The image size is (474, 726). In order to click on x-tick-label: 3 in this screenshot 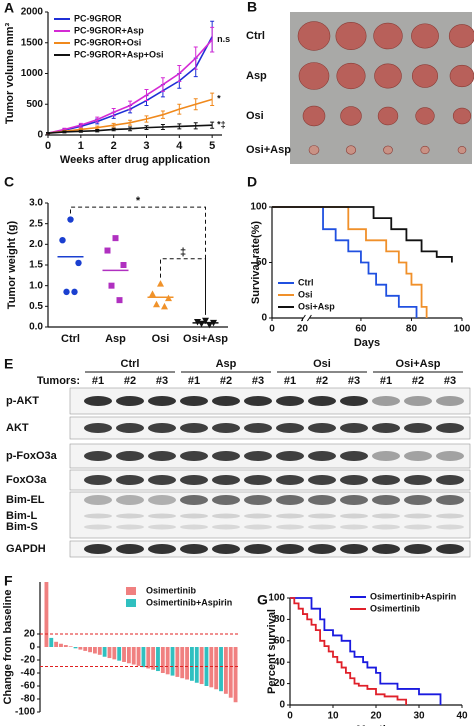, I will do `click(146, 146)`.